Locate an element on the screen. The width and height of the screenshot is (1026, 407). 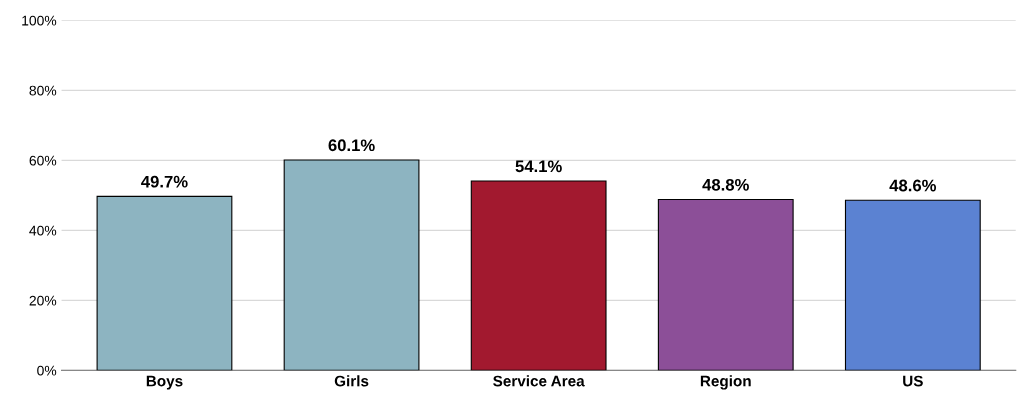
x-tick-label: Boys is located at coordinates (164, 382).